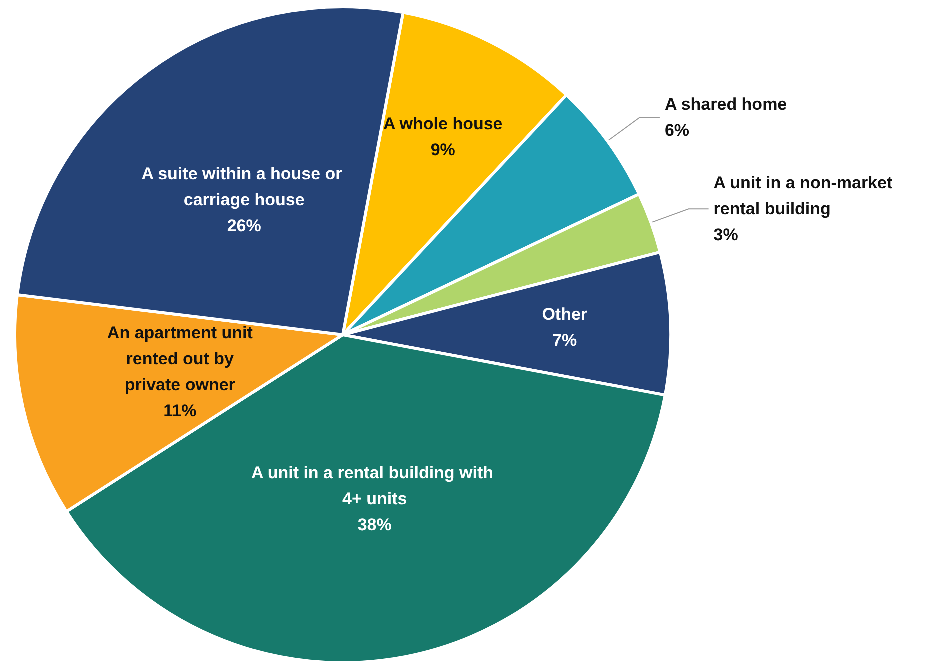 This screenshot has height=666, width=931. I want to click on data-label: 6%, so click(677, 130).